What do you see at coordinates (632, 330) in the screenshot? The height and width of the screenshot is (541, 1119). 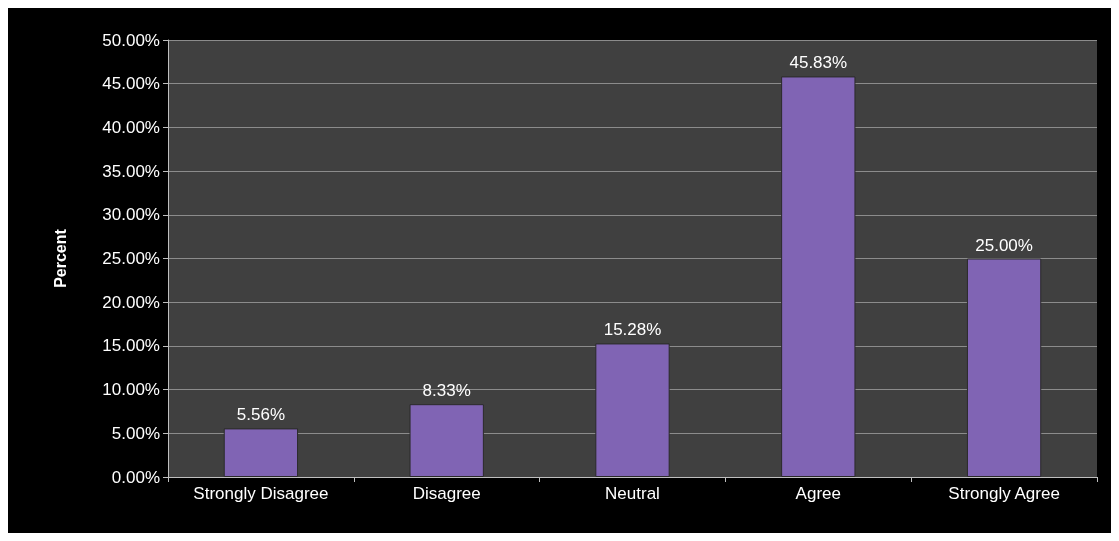 I see `data-label: 15.28%` at bounding box center [632, 330].